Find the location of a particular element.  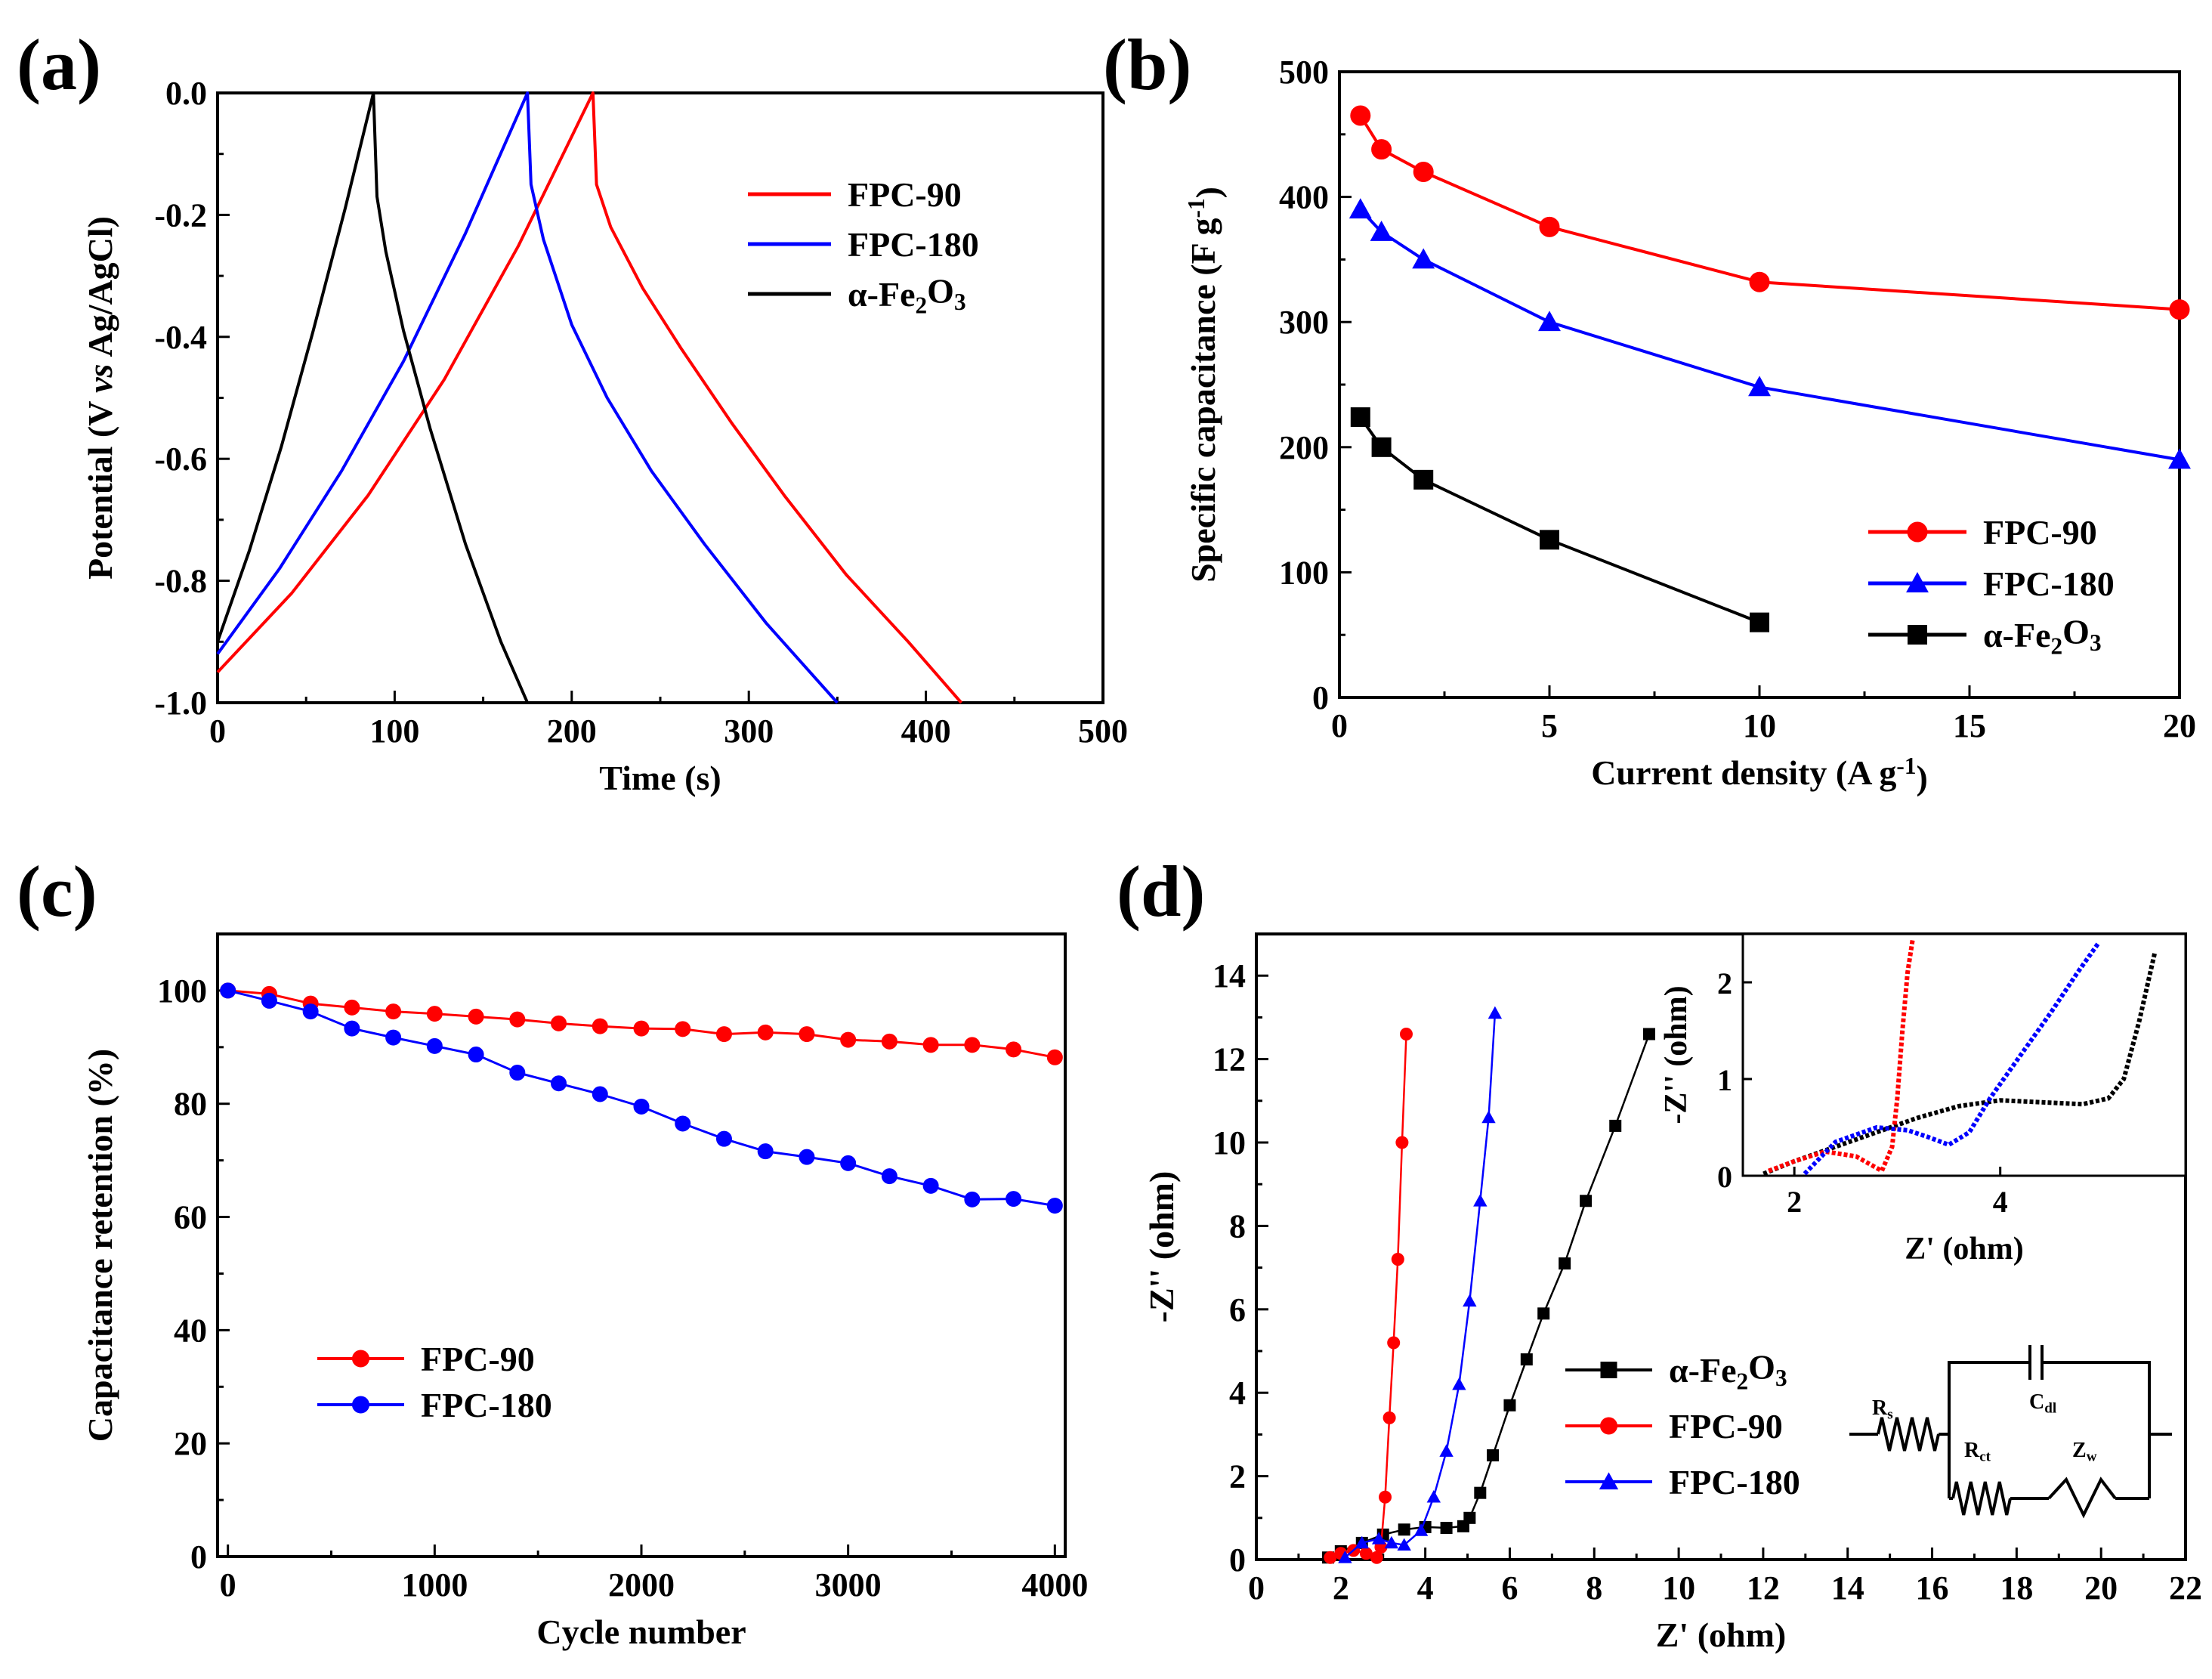

panel-label: (c) is located at coordinates (57, 891).